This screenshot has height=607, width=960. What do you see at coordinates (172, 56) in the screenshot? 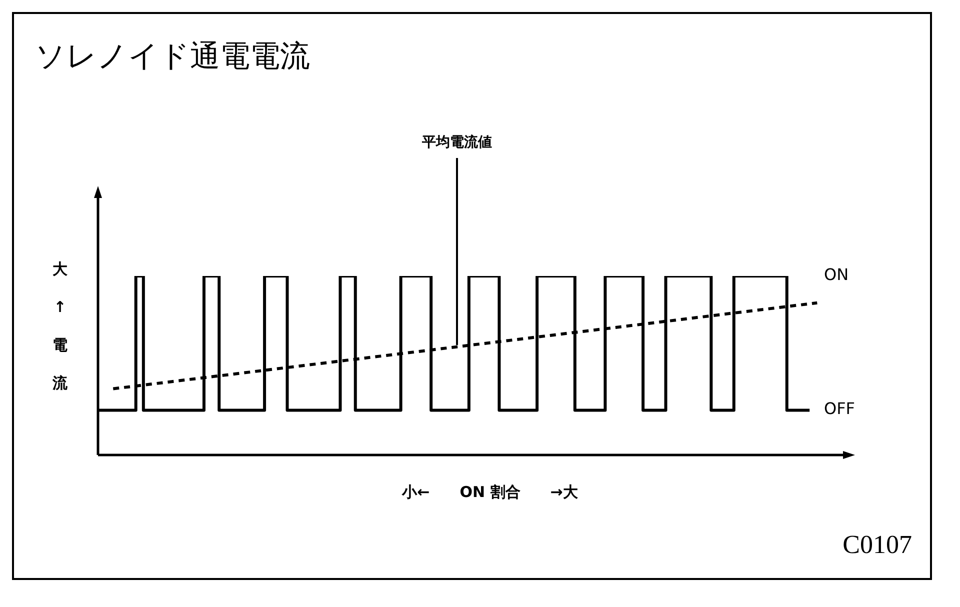
I see `chart-title: ソレノイド通電電流` at bounding box center [172, 56].